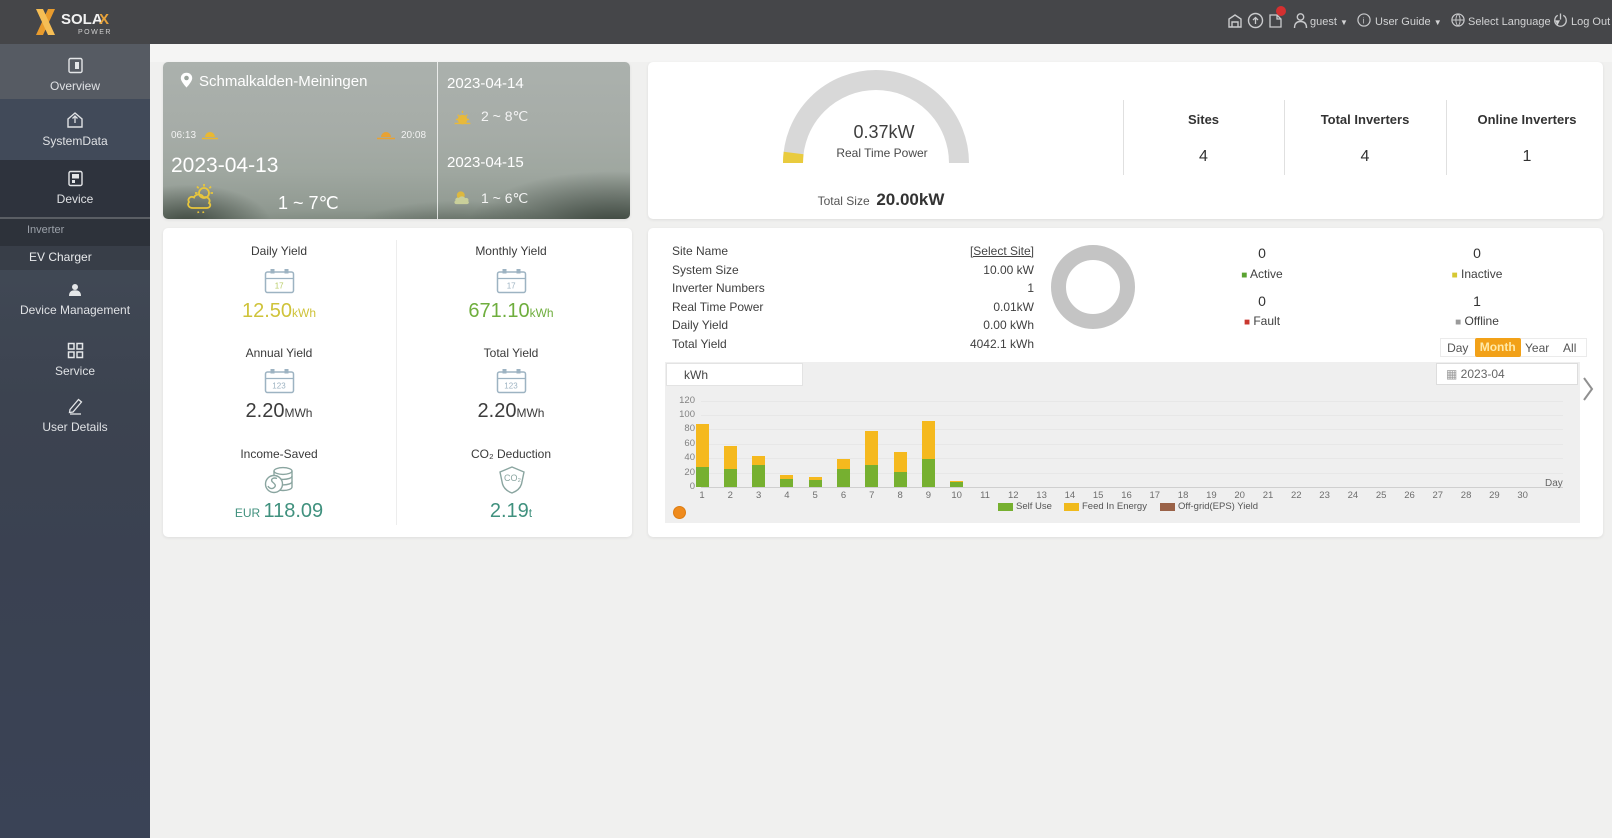  What do you see at coordinates (82, 19) in the screenshot?
I see `svg-text: SOLA` at bounding box center [82, 19].